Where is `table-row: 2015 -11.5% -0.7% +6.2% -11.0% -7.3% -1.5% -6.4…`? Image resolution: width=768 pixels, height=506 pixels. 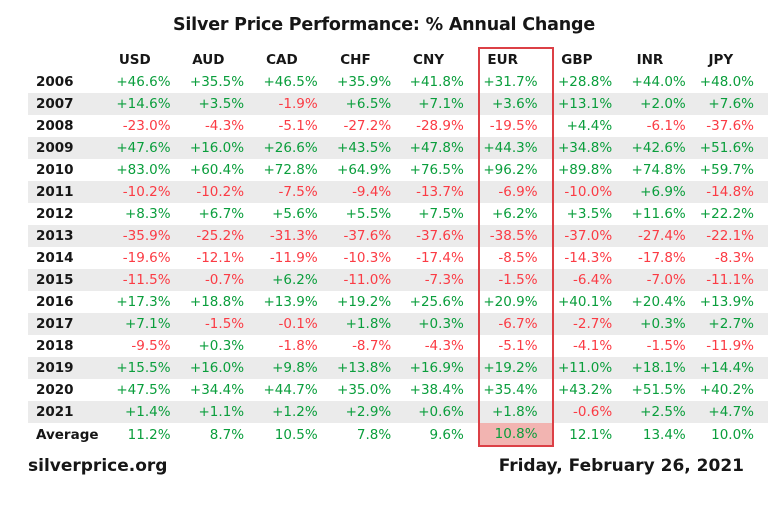 table-row: 2015 -11.5% -0.7% +6.2% -11.0% -7.3% -1.5% -6.4… is located at coordinates (398, 280).